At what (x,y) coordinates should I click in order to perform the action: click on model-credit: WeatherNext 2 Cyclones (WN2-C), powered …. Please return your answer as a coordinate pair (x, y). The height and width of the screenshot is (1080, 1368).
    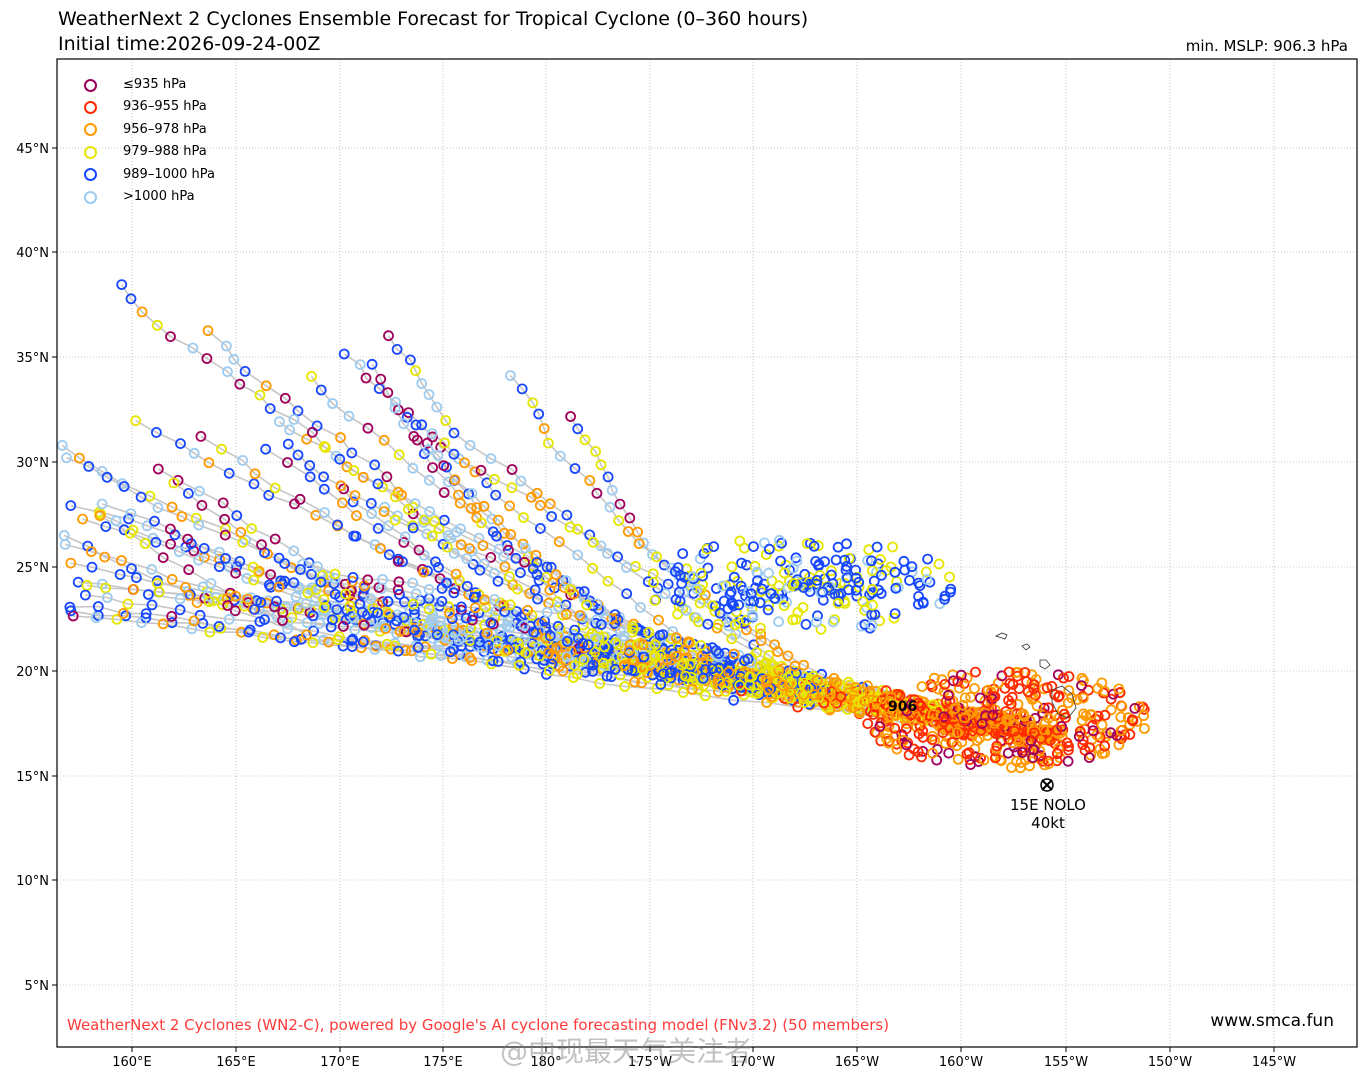
    Looking at the image, I should click on (478, 1025).